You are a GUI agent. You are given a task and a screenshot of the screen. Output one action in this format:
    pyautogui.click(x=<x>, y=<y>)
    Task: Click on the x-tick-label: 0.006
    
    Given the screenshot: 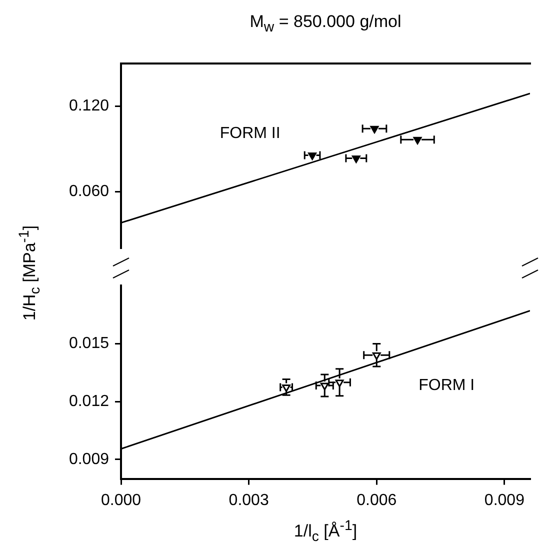 What is the action you would take?
    pyautogui.click(x=376, y=500)
    